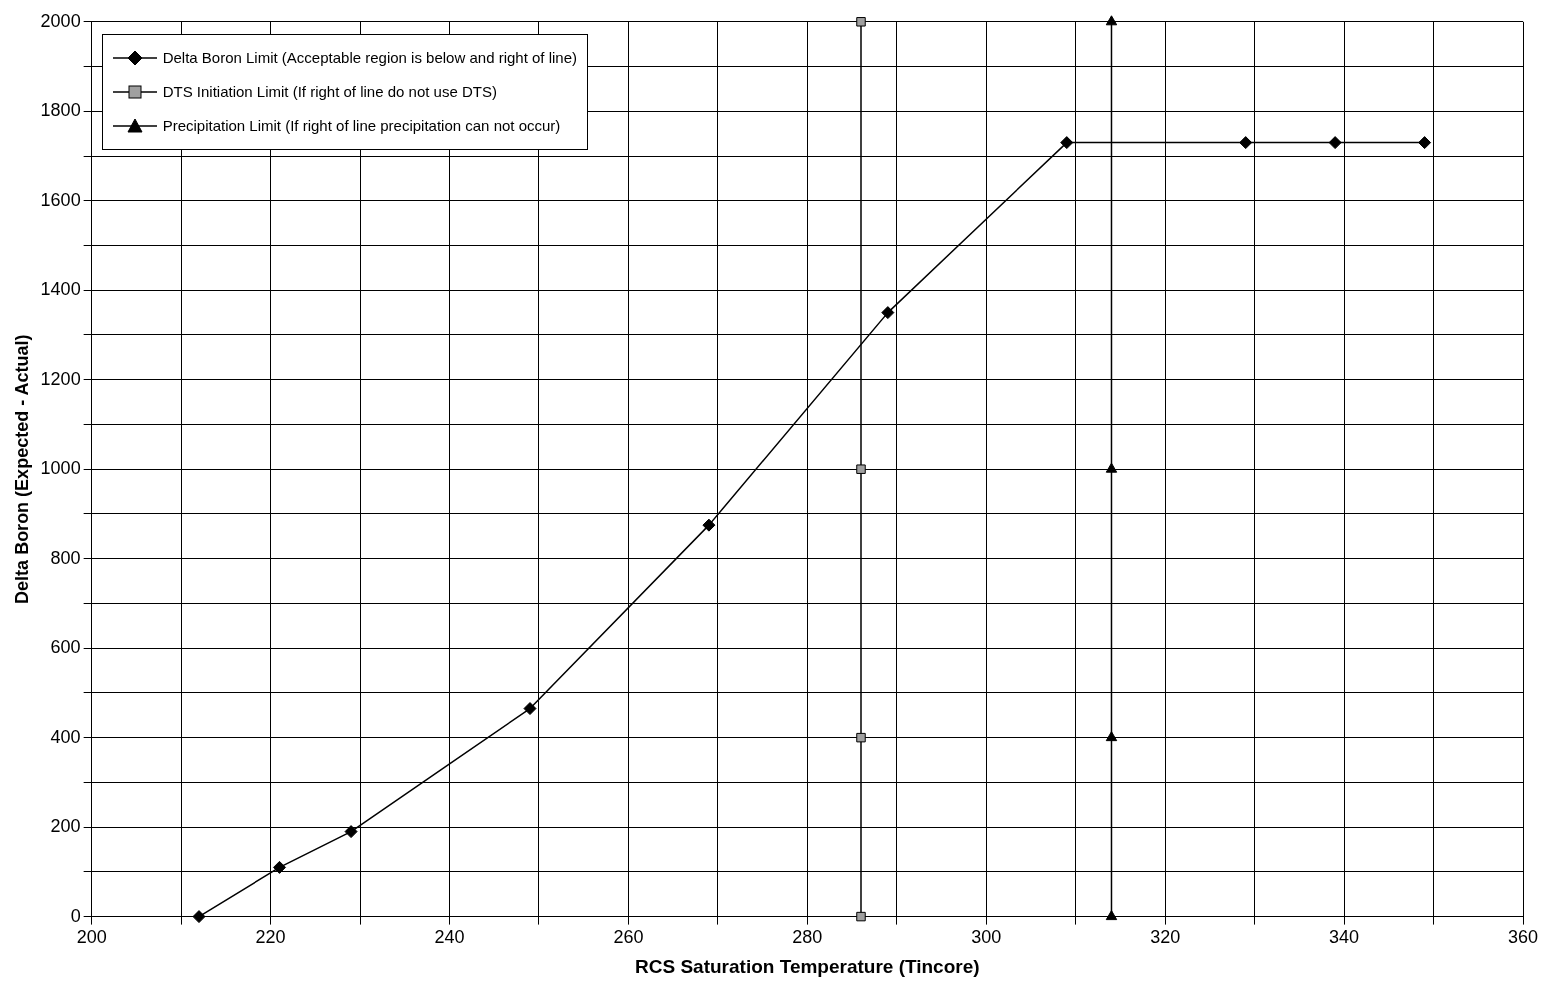 This screenshot has width=1554, height=988. I want to click on x-tick-label: 280, so click(807, 937).